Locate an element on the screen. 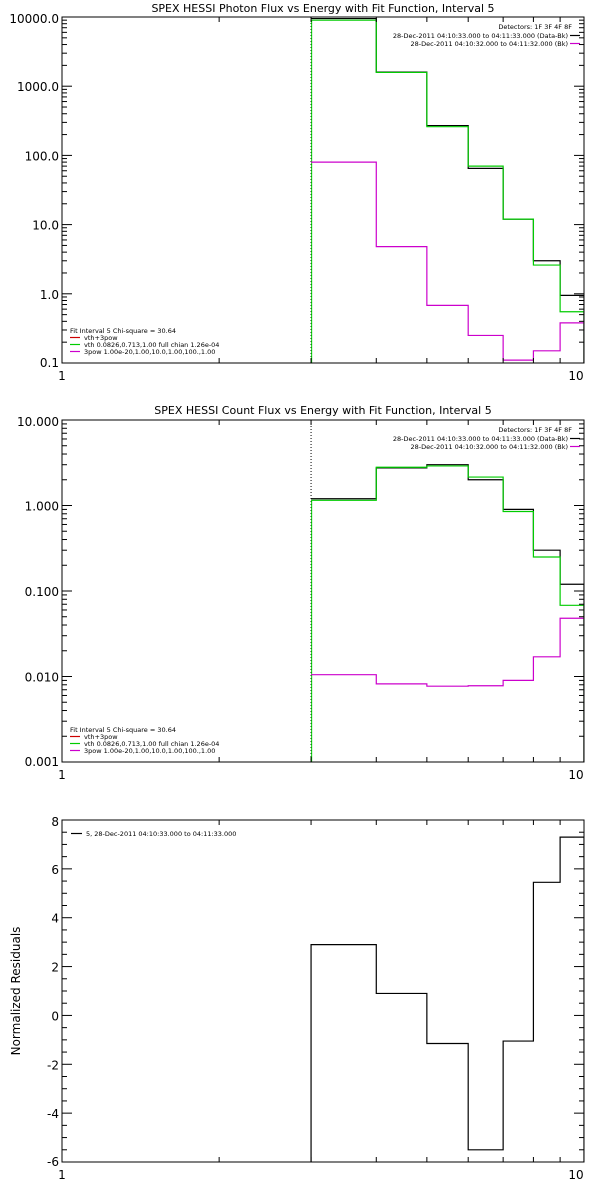 The height and width of the screenshot is (1200, 600). y-tick-label: -4 is located at coordinates (53, 1114).